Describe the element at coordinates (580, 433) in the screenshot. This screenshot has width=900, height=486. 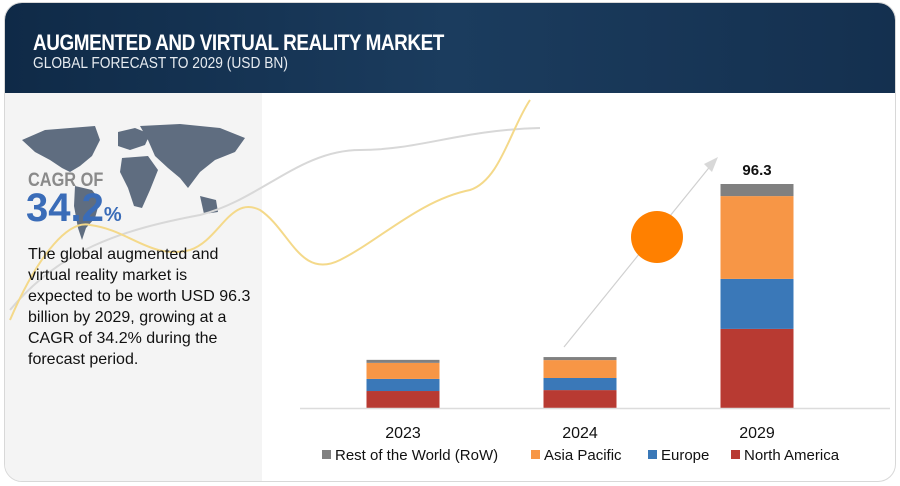
I see `x-tick-label: 2024` at that location.